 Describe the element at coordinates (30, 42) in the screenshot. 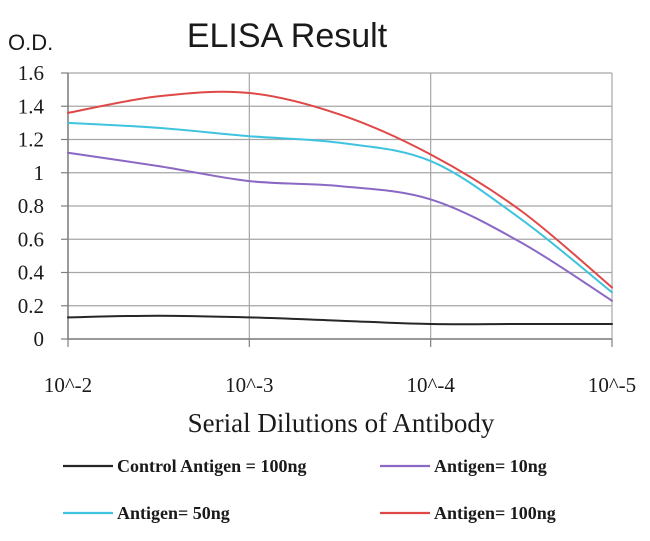

I see `y-axis-title: O.D.` at that location.